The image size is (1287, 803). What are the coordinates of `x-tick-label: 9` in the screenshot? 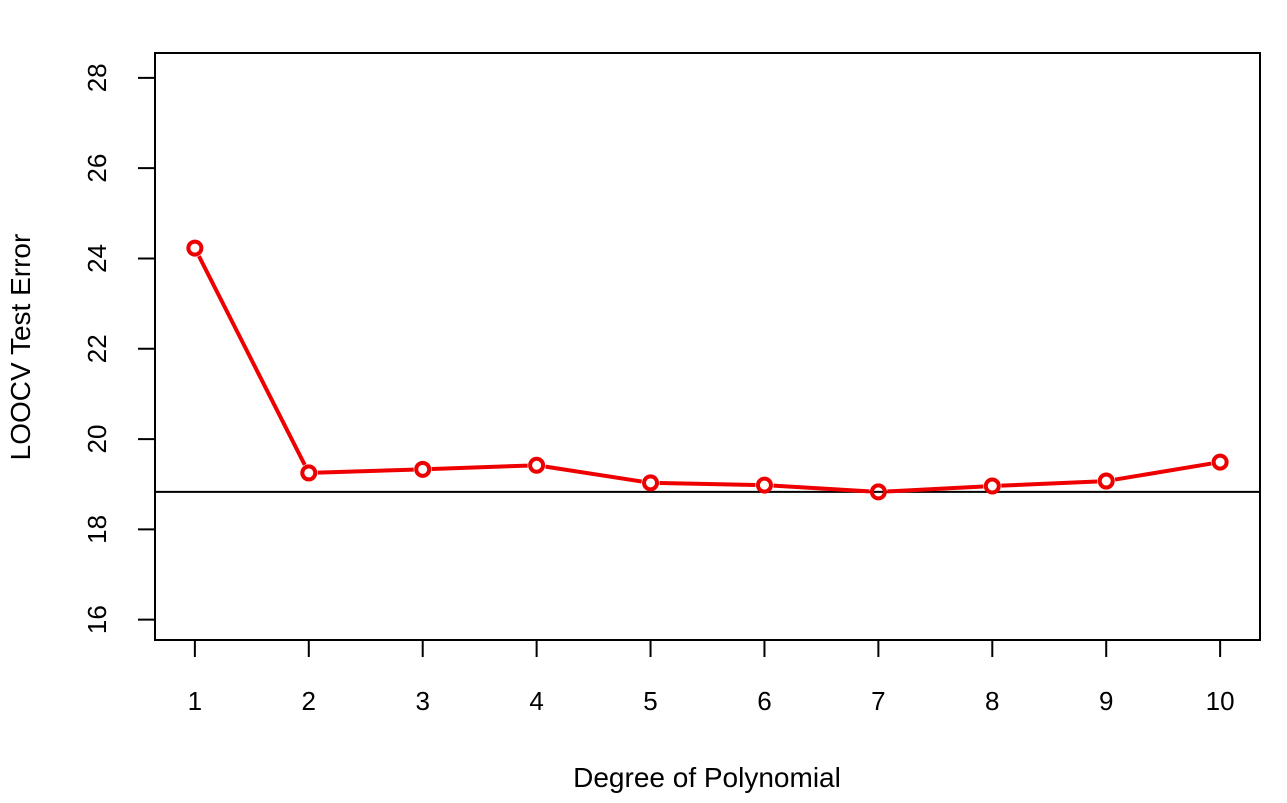 It's located at (1106, 701).